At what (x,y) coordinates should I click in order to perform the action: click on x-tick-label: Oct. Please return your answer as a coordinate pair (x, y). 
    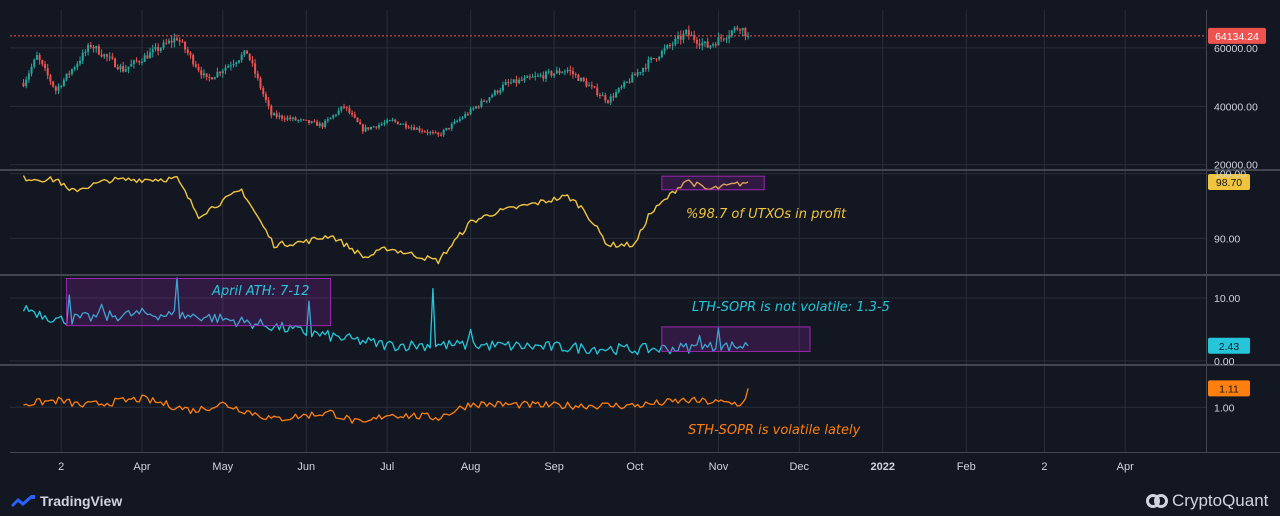
    Looking at the image, I should click on (634, 467).